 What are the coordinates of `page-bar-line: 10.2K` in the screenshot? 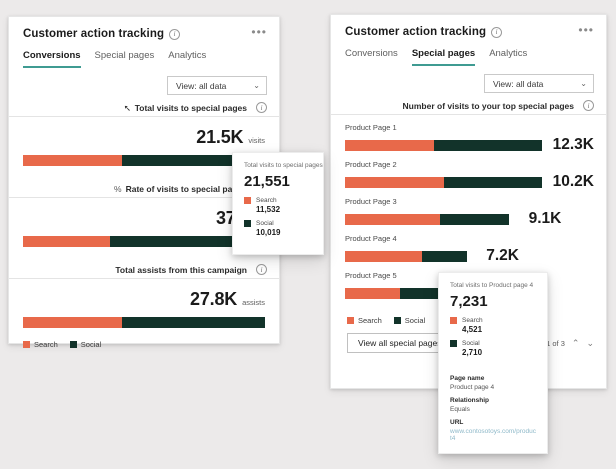 It's located at (469, 182).